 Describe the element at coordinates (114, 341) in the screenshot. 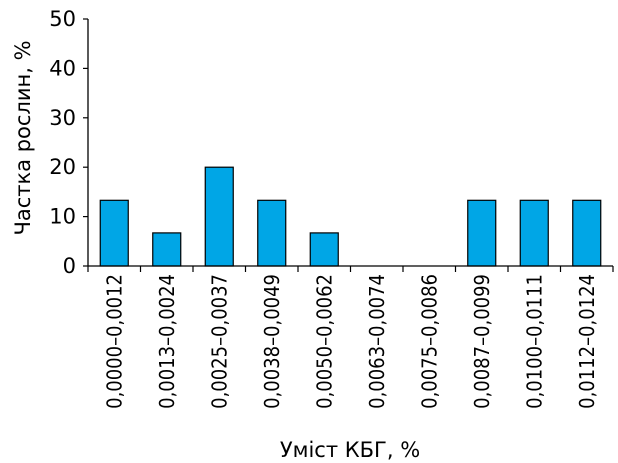

I see `x-tick-label: 0,0000–0,0012` at that location.